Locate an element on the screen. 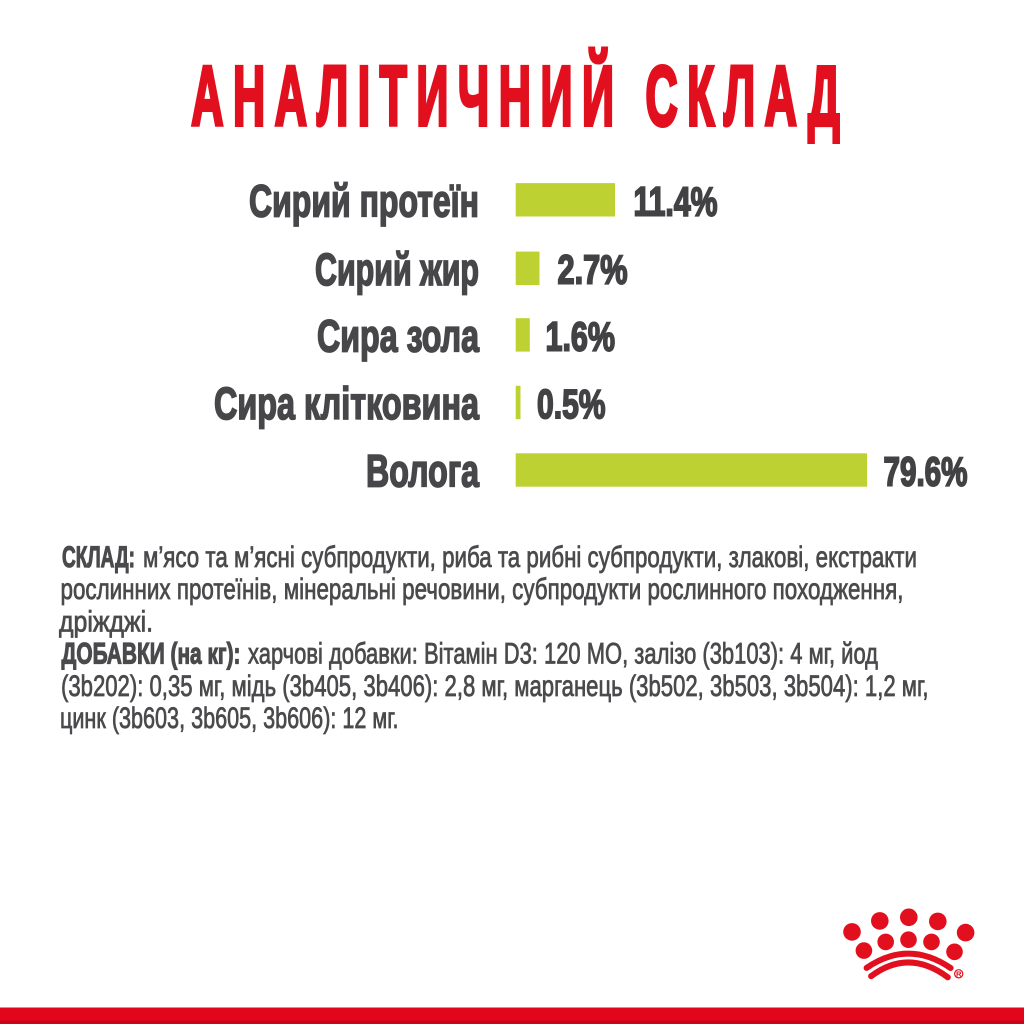 The width and height of the screenshot is (1024, 1024). svg-text: R is located at coordinates (959, 974).